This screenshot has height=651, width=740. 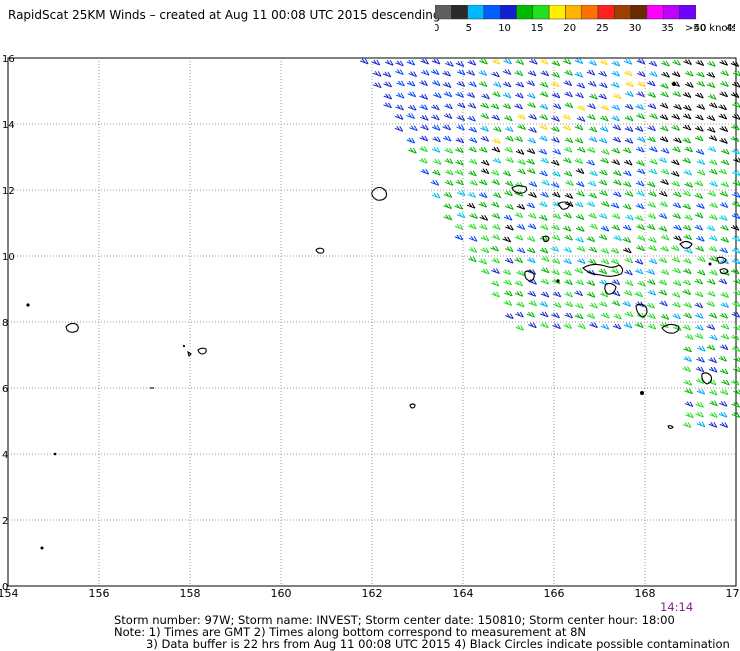 I want to click on x-tick-label: 156, so click(x=99, y=593).